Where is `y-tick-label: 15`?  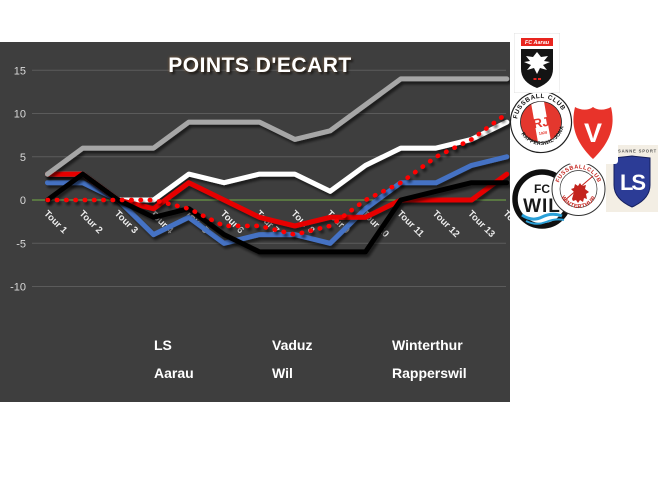
y-tick-label: 15 is located at coordinates (20, 71).